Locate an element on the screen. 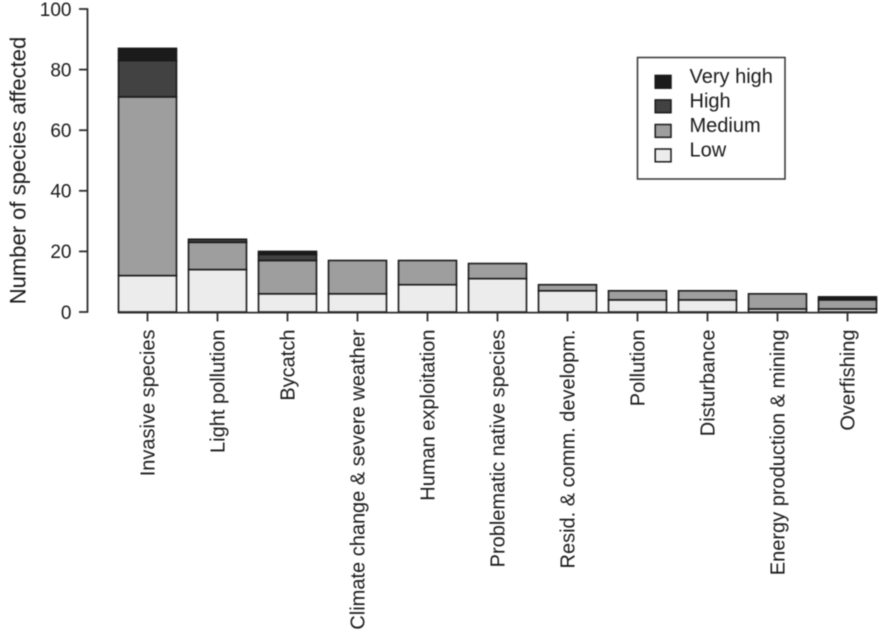 The width and height of the screenshot is (880, 634). svg-text: 0 is located at coordinates (66, 313).